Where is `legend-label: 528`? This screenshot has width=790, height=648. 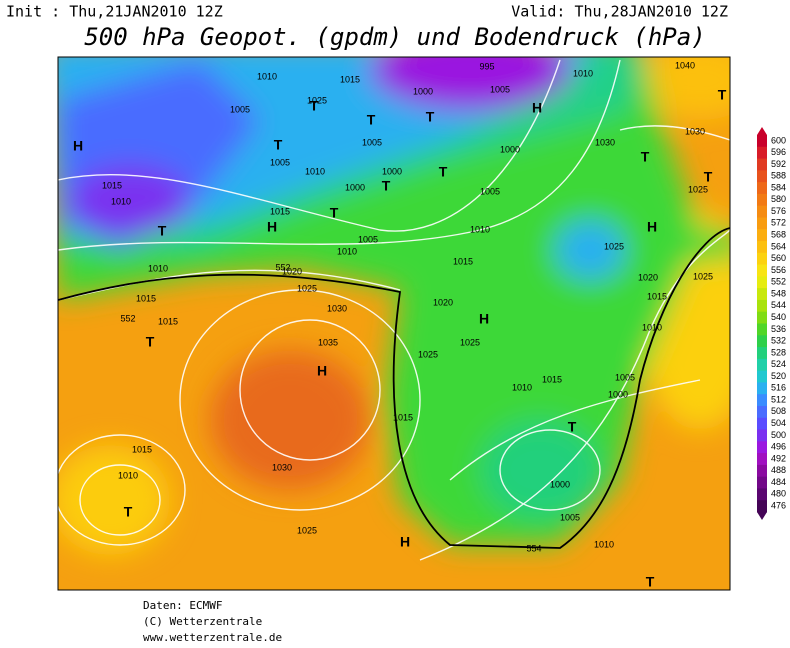 legend-label: 528 is located at coordinates (778, 352).